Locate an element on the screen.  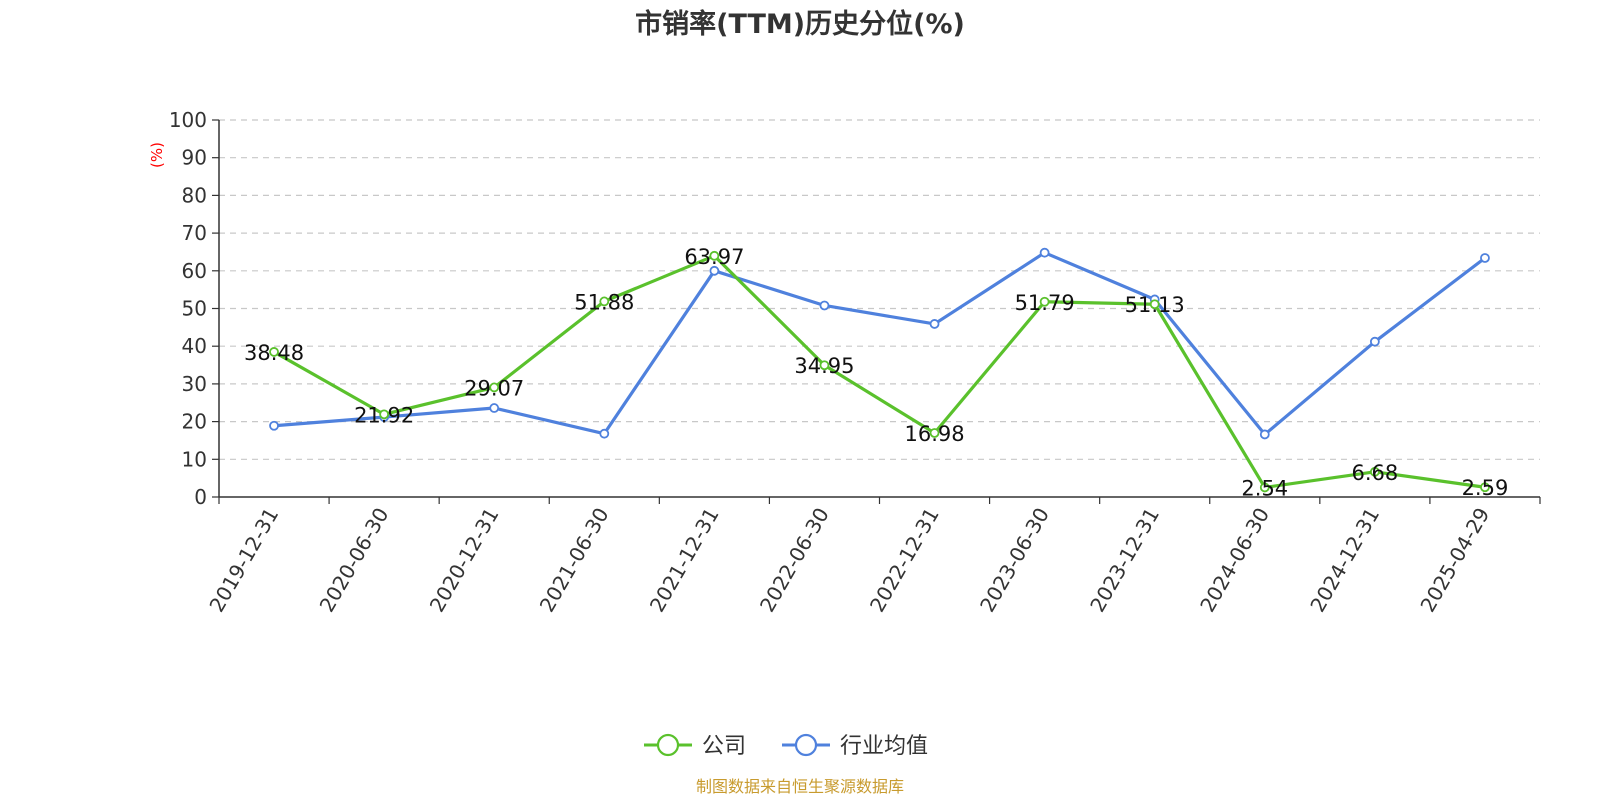
source-note: 制图数据来自恒生聚源数据库 is located at coordinates (800, 786).